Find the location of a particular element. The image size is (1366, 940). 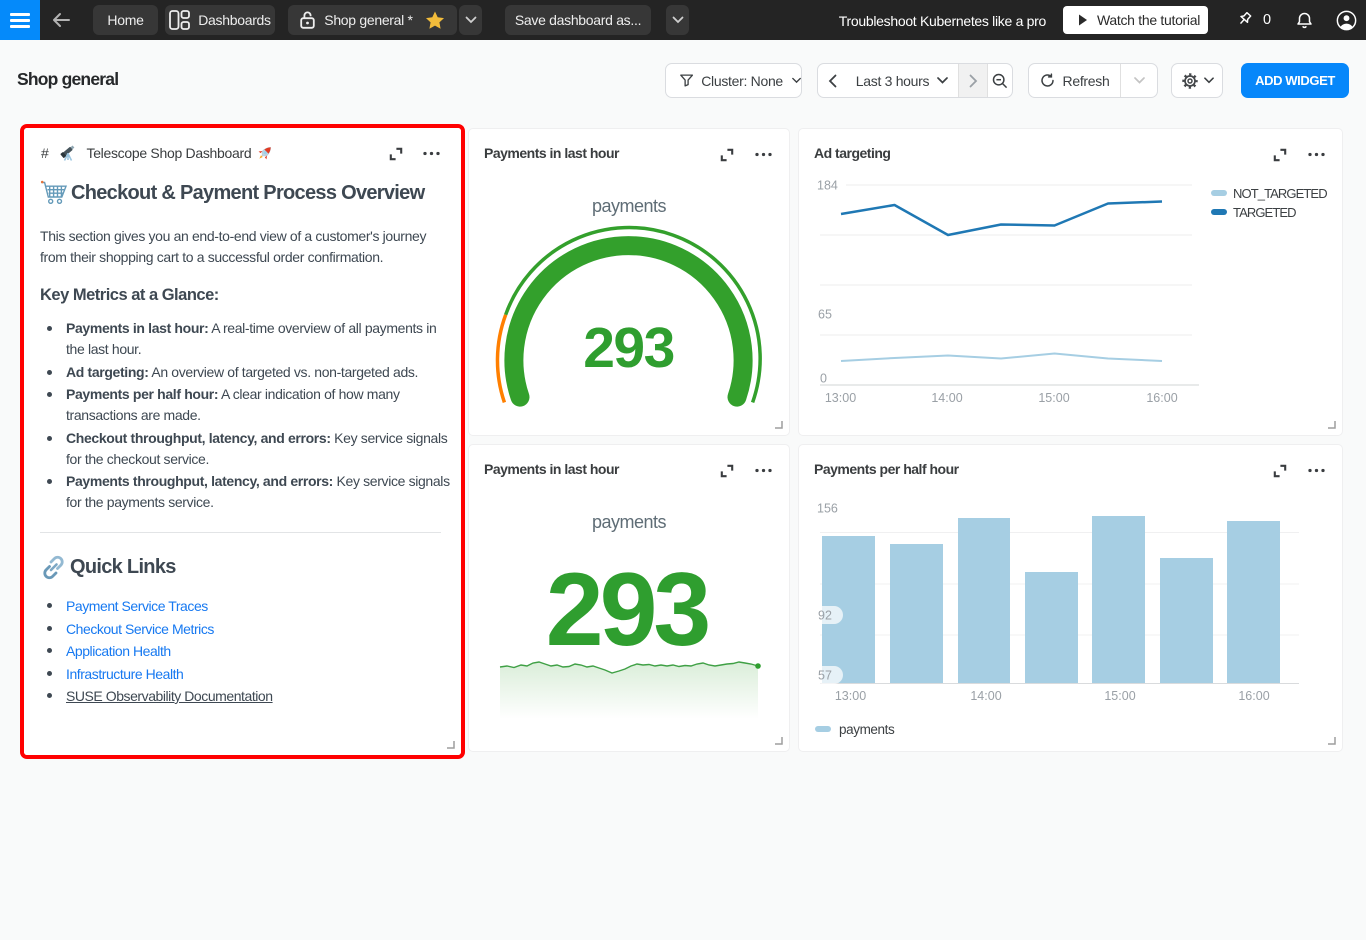

svg-text: 65 is located at coordinates (825, 315).